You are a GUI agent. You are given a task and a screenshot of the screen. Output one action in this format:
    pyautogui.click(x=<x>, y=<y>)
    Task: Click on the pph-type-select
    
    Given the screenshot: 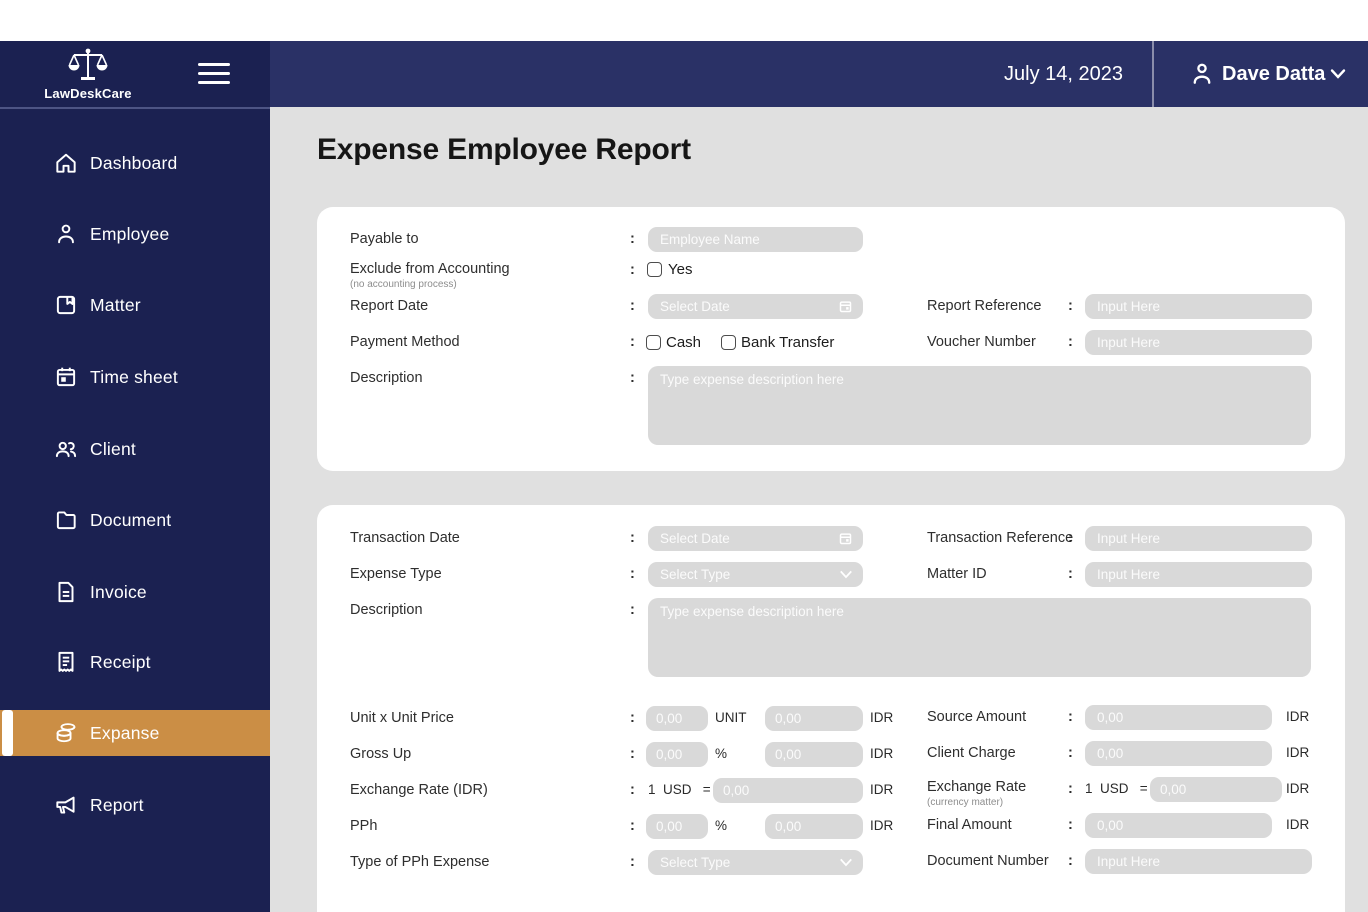 What is the action you would take?
    pyautogui.click(x=755, y=862)
    